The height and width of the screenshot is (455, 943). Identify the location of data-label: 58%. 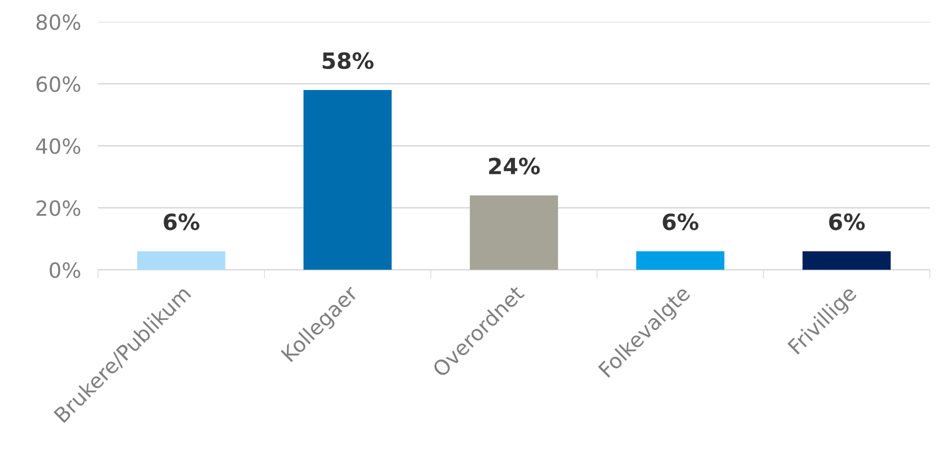
(348, 61).